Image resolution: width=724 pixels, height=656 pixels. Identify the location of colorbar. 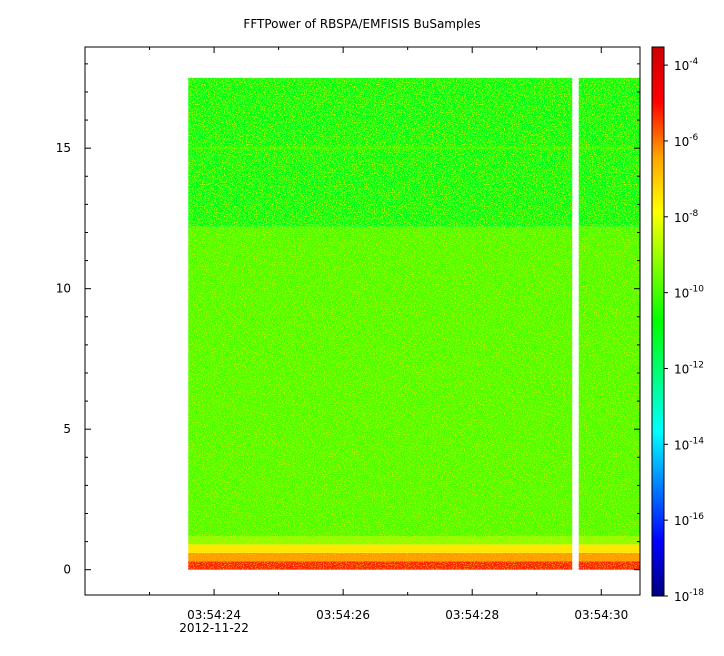
(658, 321).